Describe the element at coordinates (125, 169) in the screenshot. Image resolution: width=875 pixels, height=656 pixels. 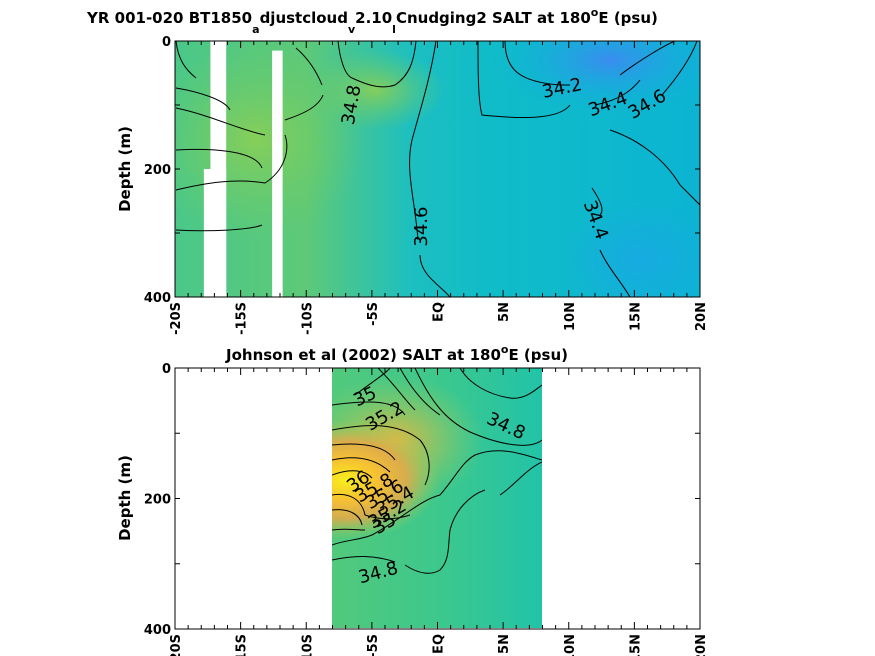
I see `panel-top-ylabel: Depth (m)` at that location.